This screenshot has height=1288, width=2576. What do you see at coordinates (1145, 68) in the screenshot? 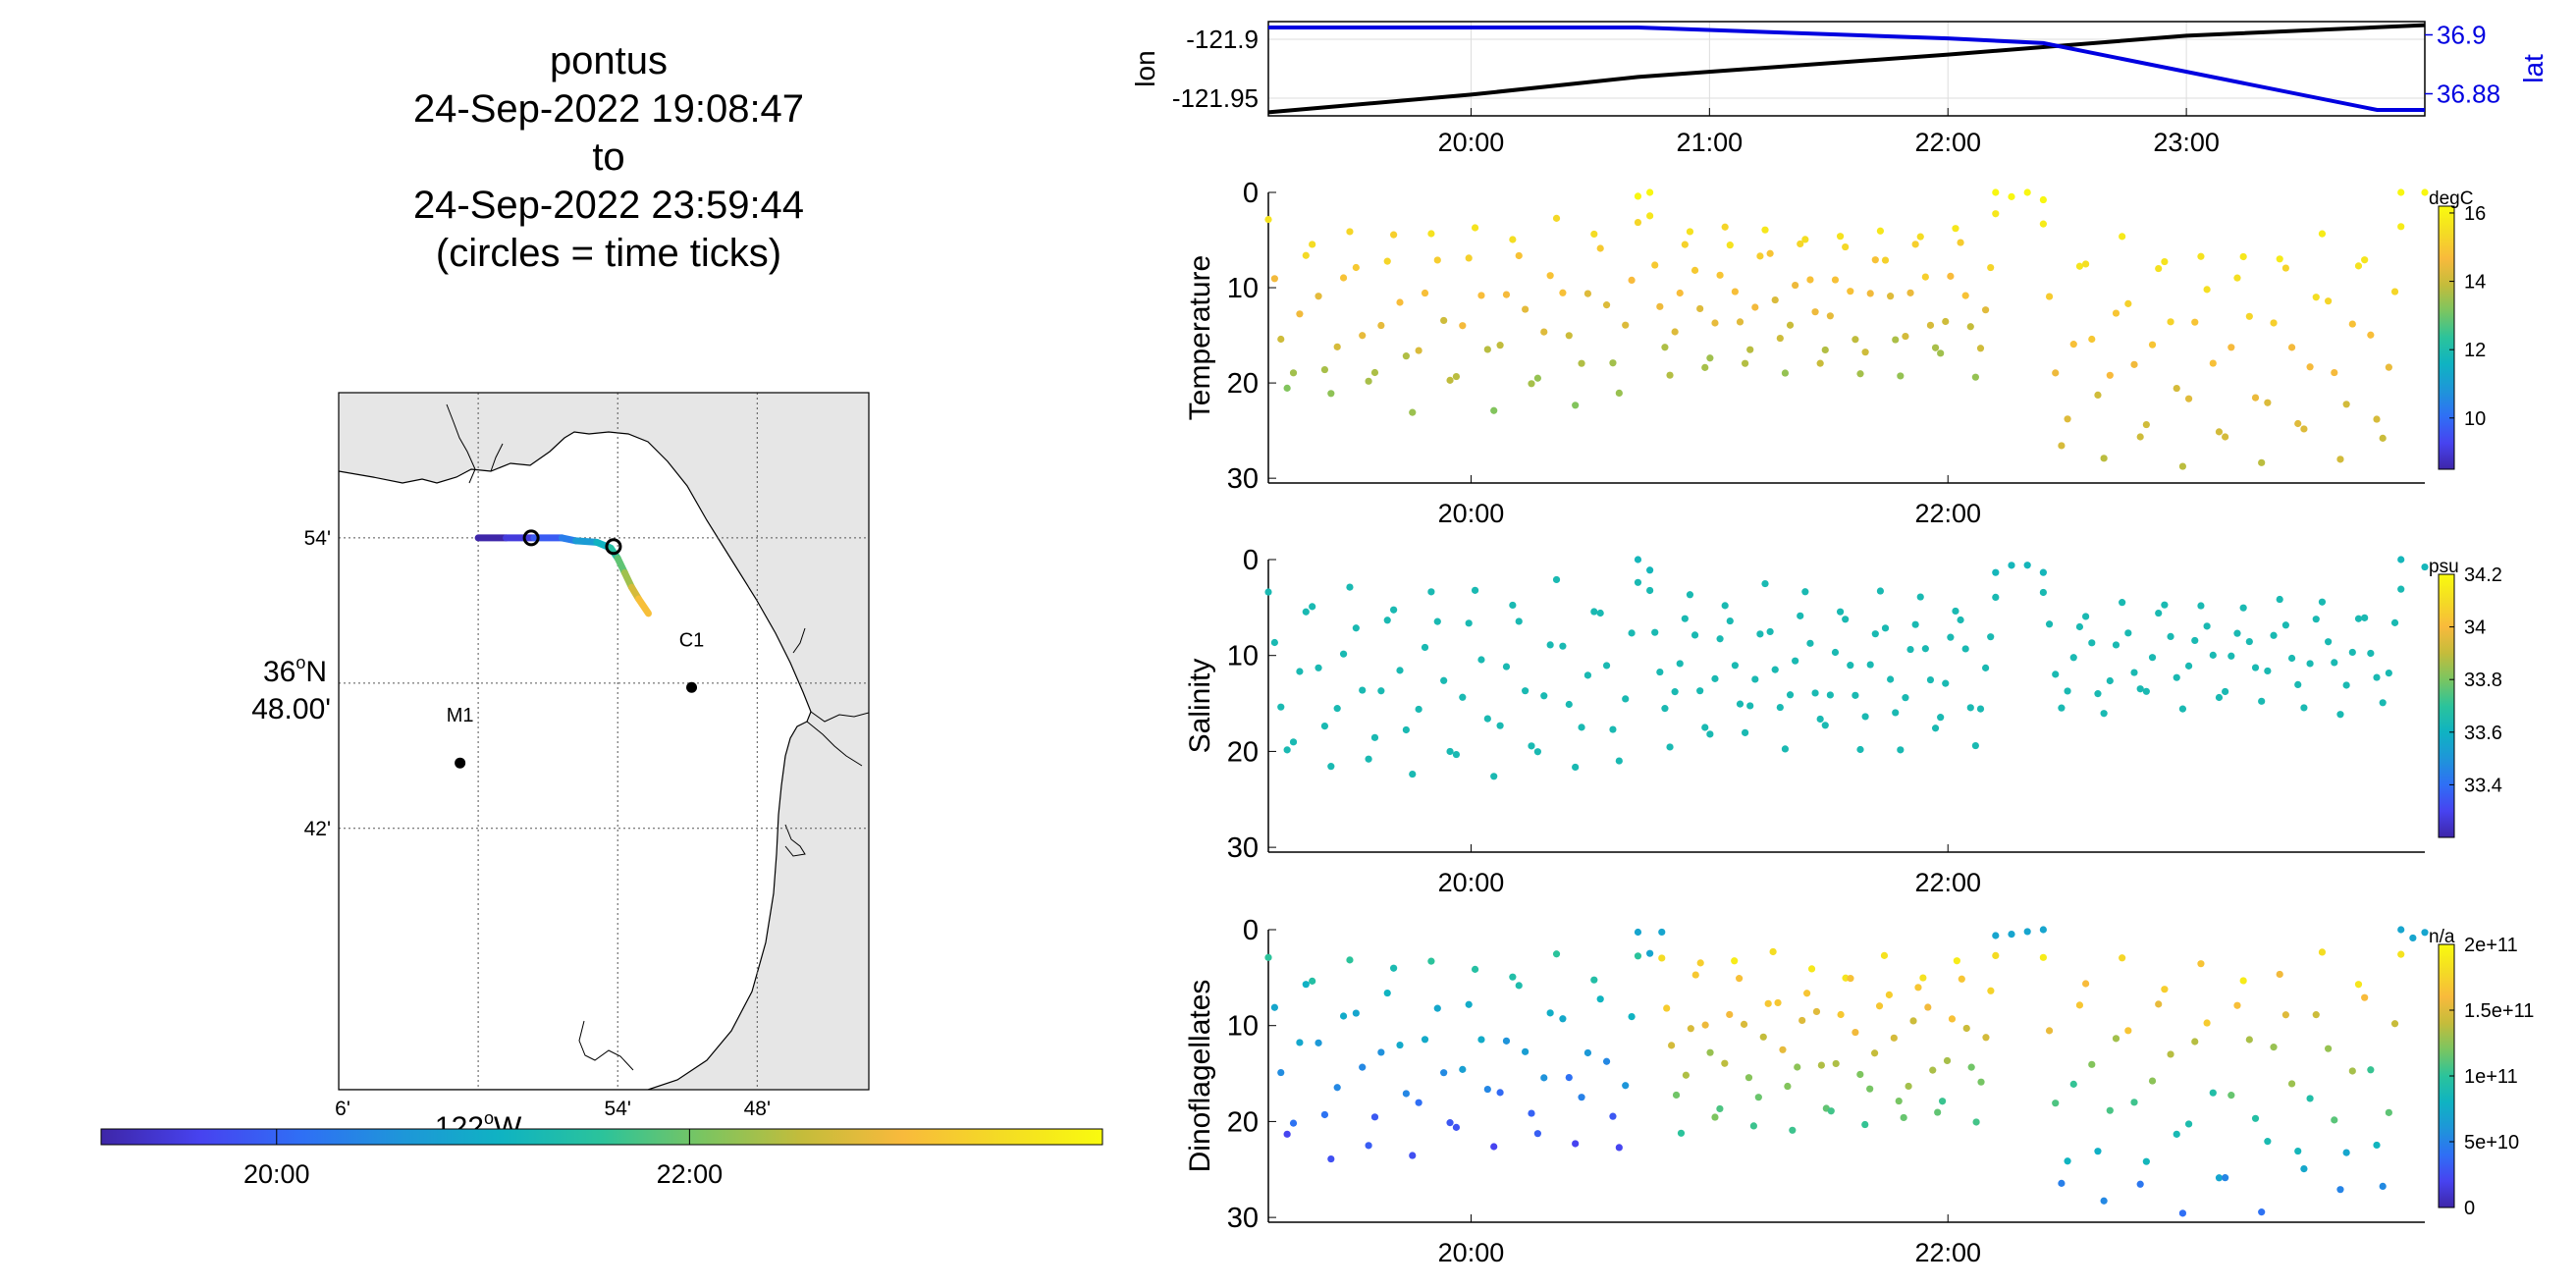
I see `lon-axis-label: lon` at bounding box center [1145, 68].